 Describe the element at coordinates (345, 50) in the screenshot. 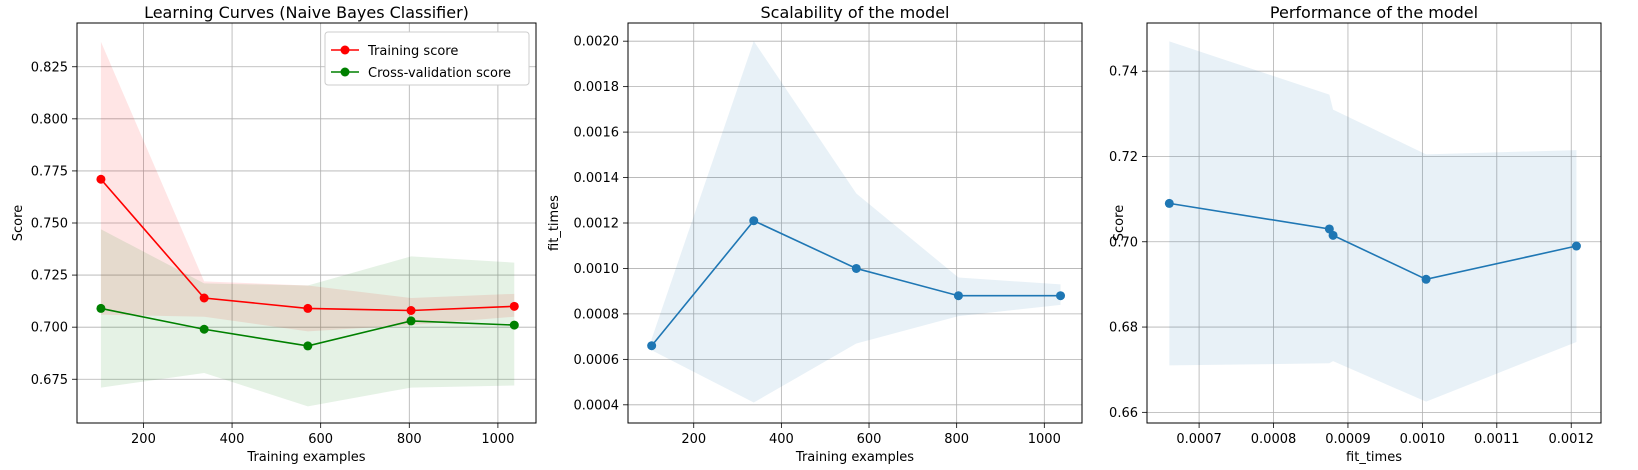

I see `legend-training-marker` at that location.